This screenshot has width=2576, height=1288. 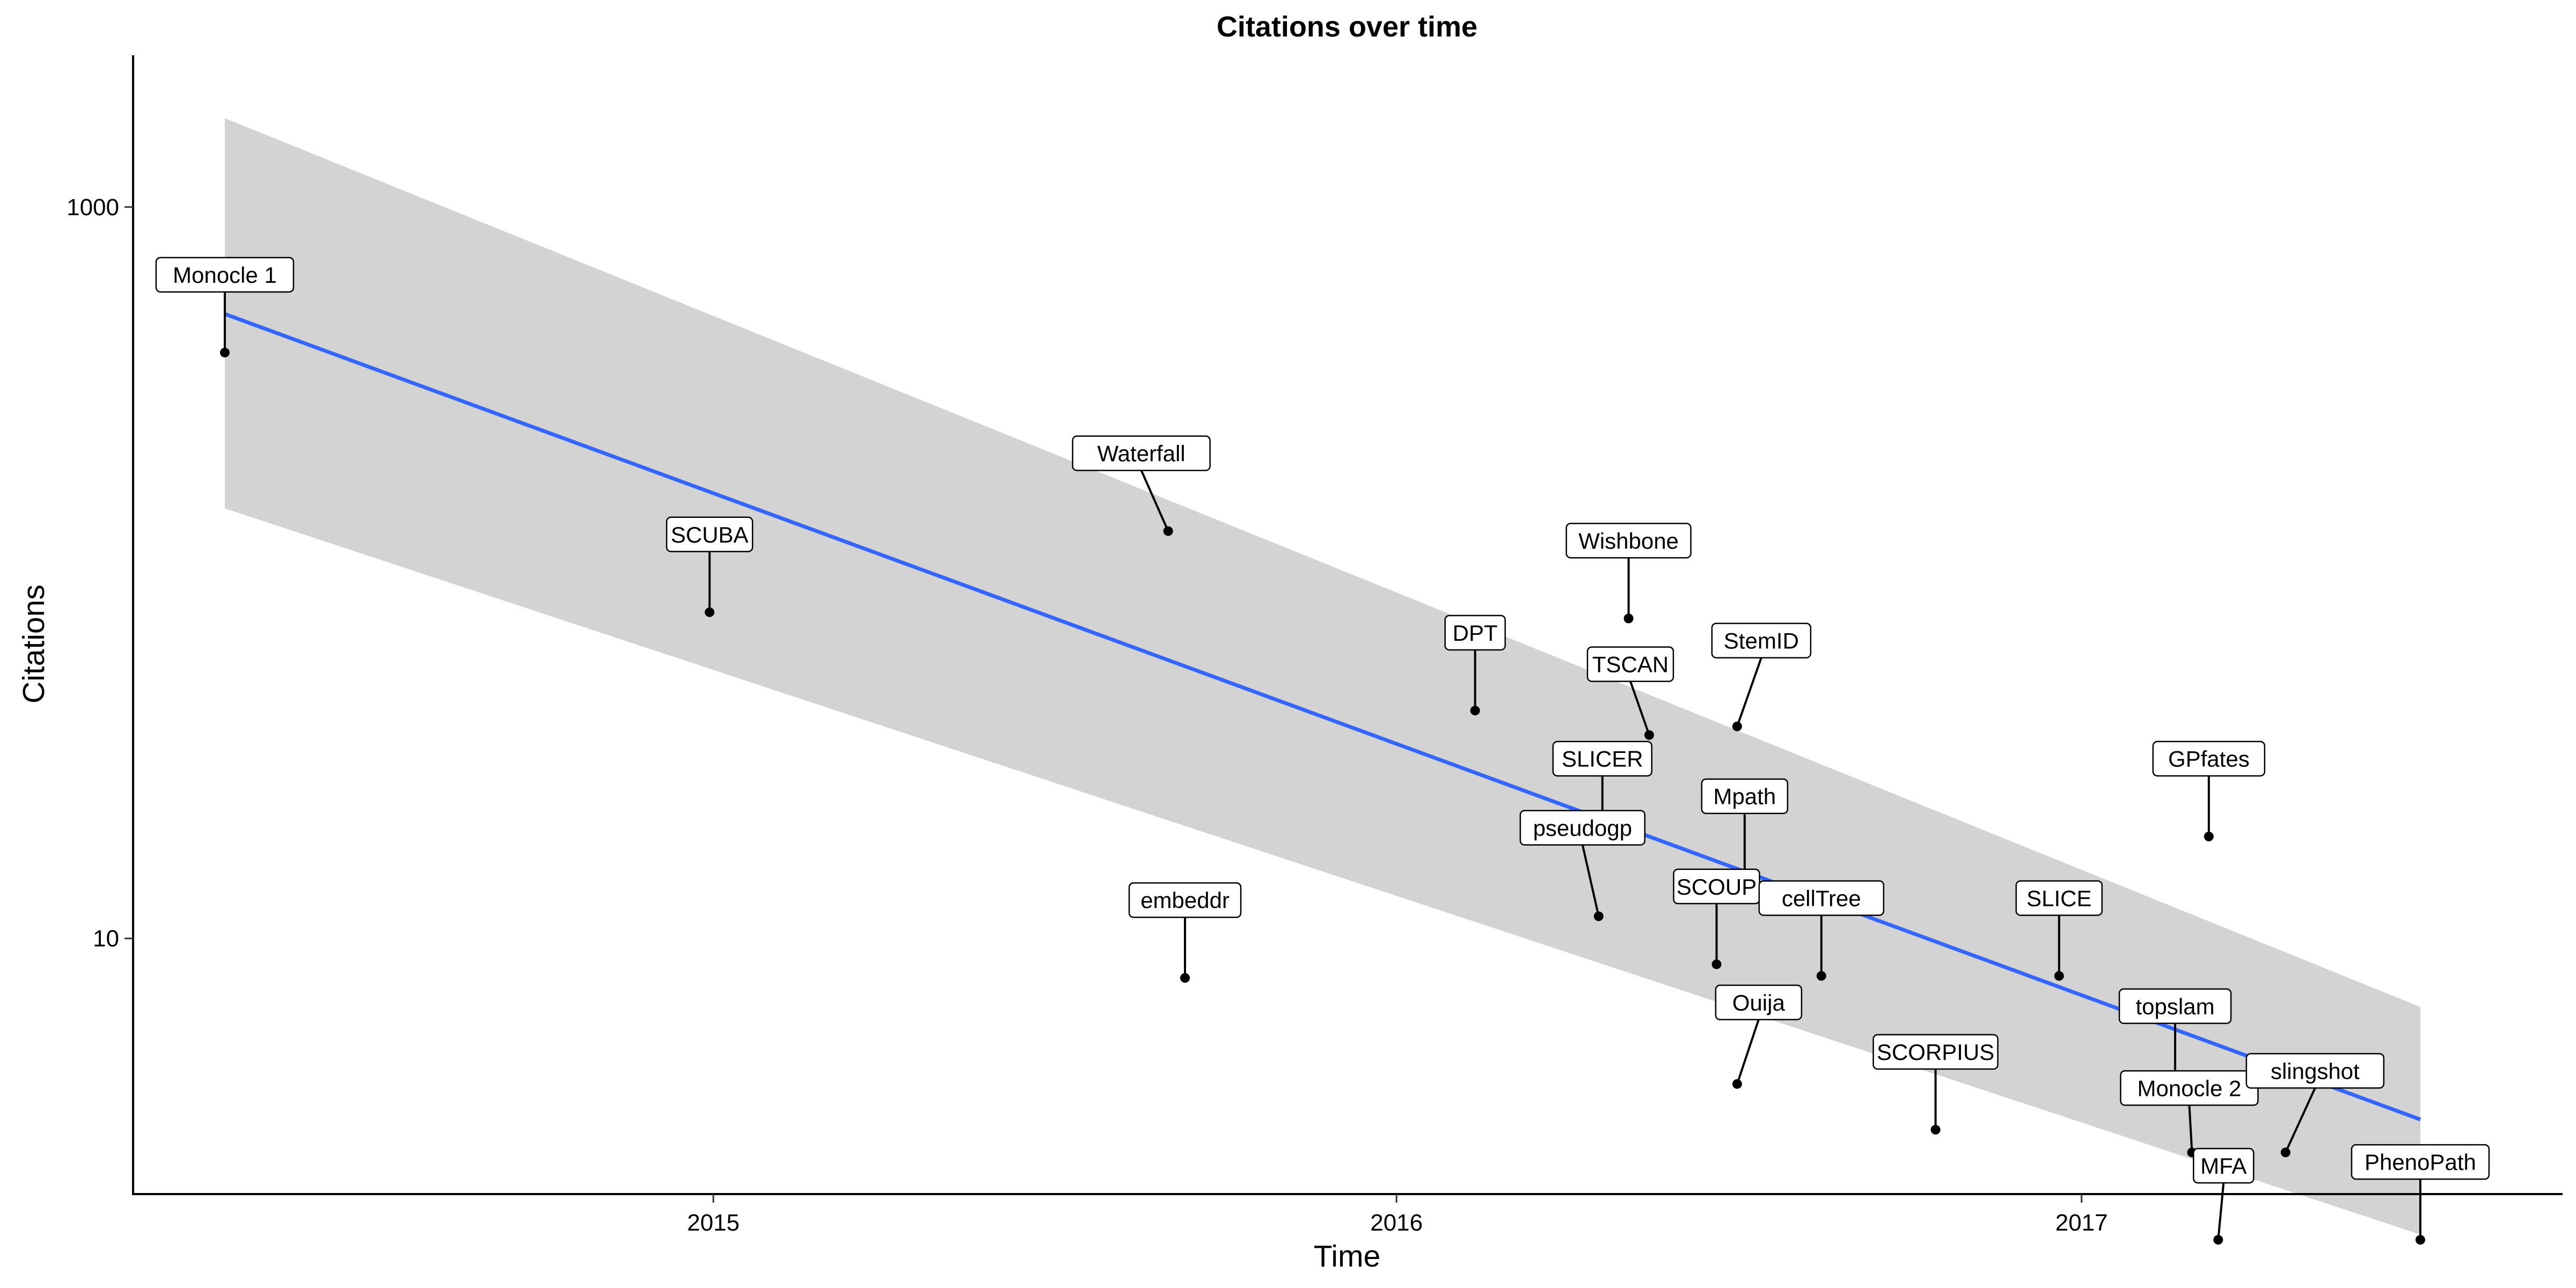 What do you see at coordinates (1347, 1256) in the screenshot?
I see `x-axis-title: Time` at bounding box center [1347, 1256].